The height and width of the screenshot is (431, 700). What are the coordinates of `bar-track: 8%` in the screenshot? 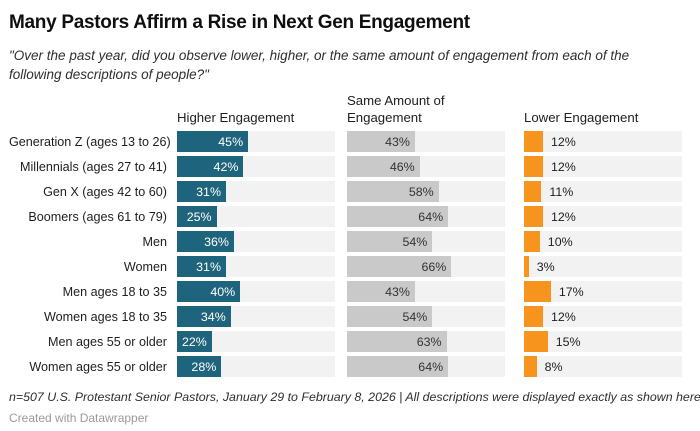 It's located at (603, 367).